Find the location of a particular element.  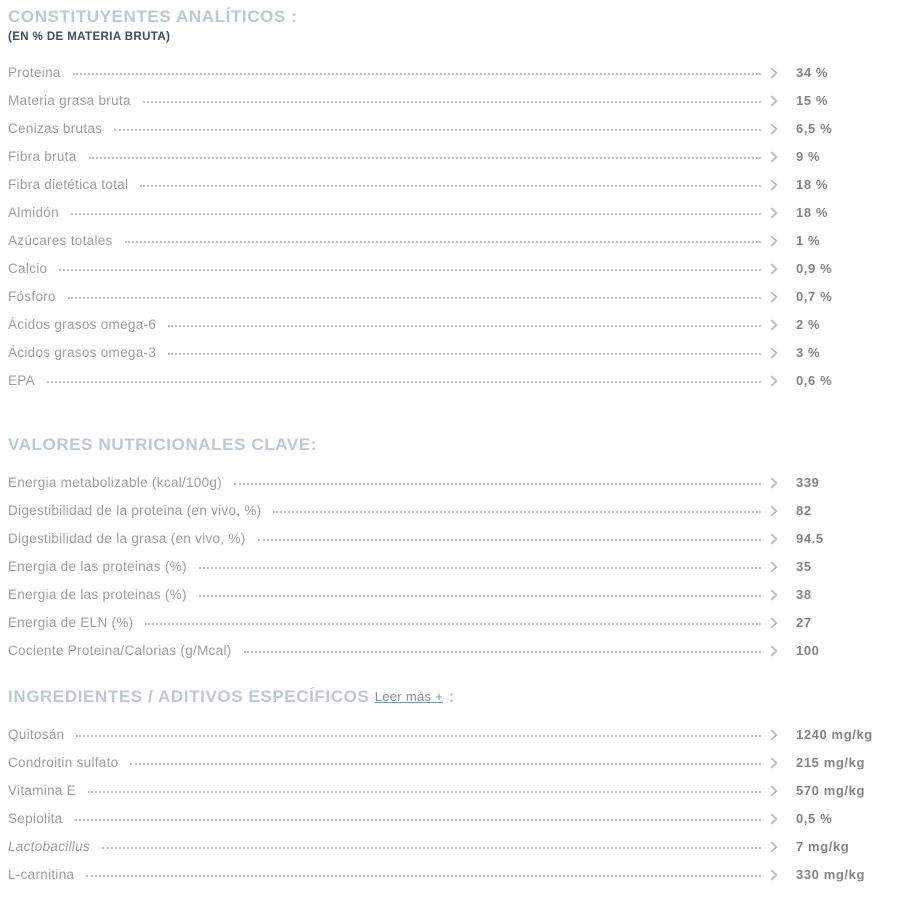

row-label: Cociente Proteina/Calorias (g/Mcal) is located at coordinates (120, 650).